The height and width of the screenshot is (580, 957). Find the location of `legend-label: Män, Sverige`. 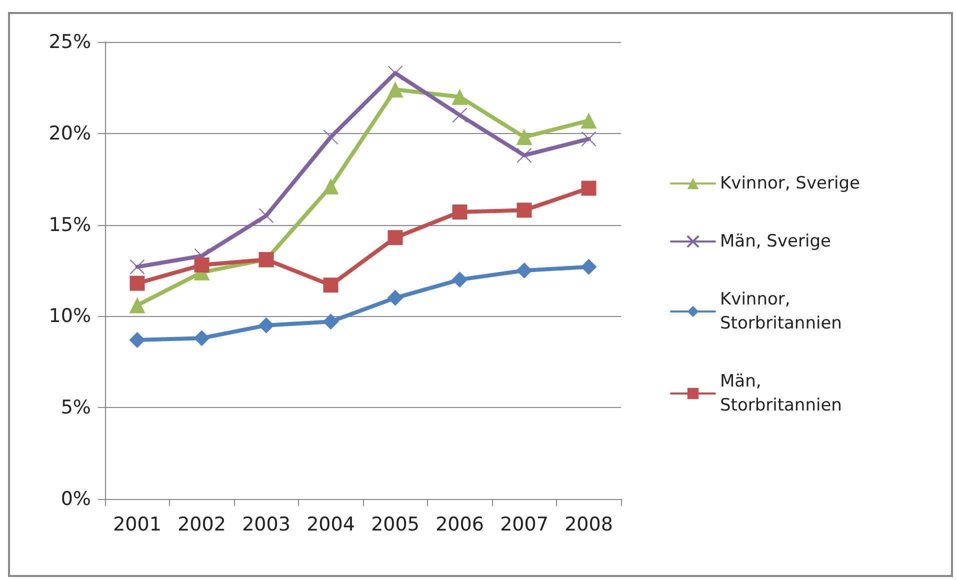

legend-label: Män, Sverige is located at coordinates (775, 242).